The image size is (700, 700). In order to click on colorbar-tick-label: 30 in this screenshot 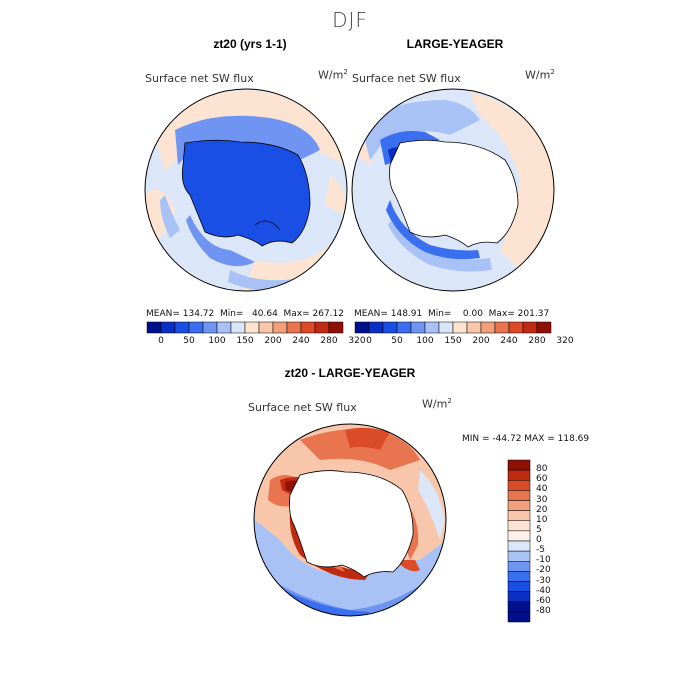, I will do `click(542, 499)`.